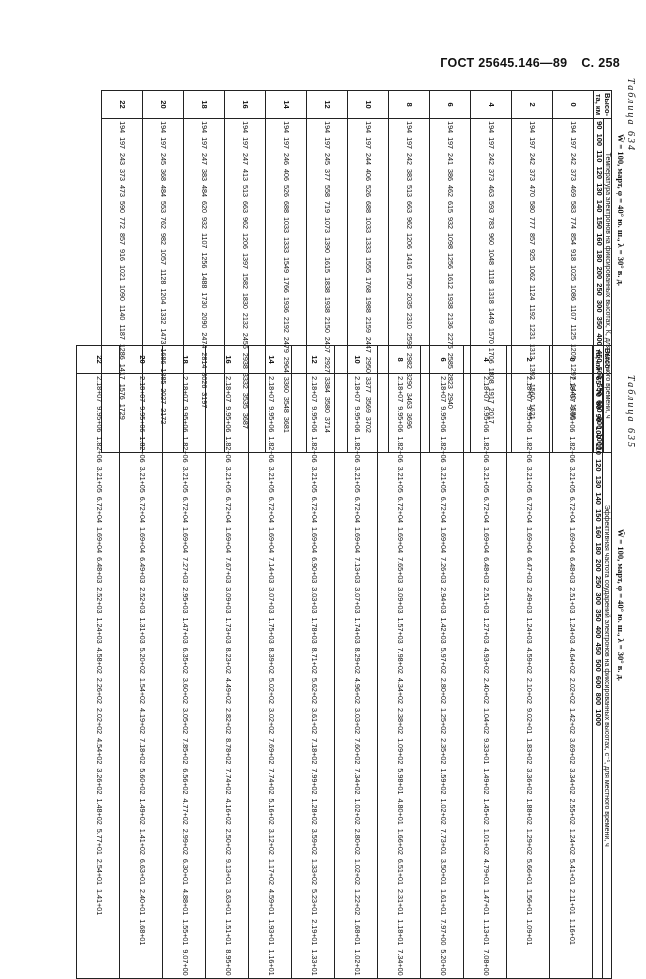  I want to click on page-number: С. 258, so click(600, 63).